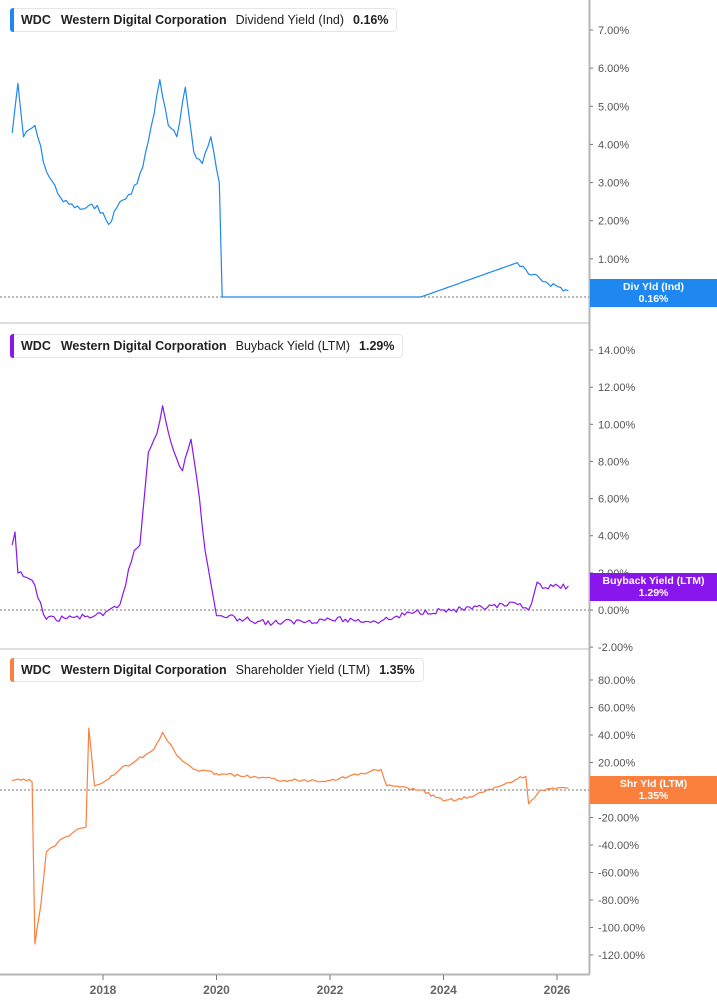 The width and height of the screenshot is (717, 1005). I want to click on y-tick-label: 20.00%, so click(617, 764).